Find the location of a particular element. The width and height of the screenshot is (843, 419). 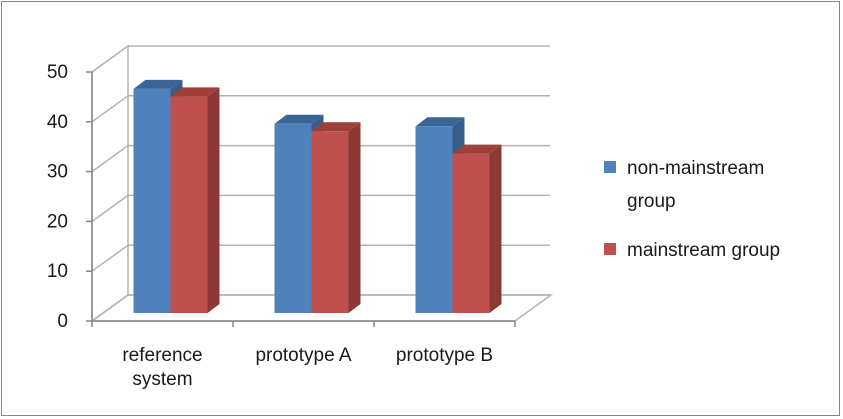

legend-label: non-mainstream group is located at coordinates (695, 185).